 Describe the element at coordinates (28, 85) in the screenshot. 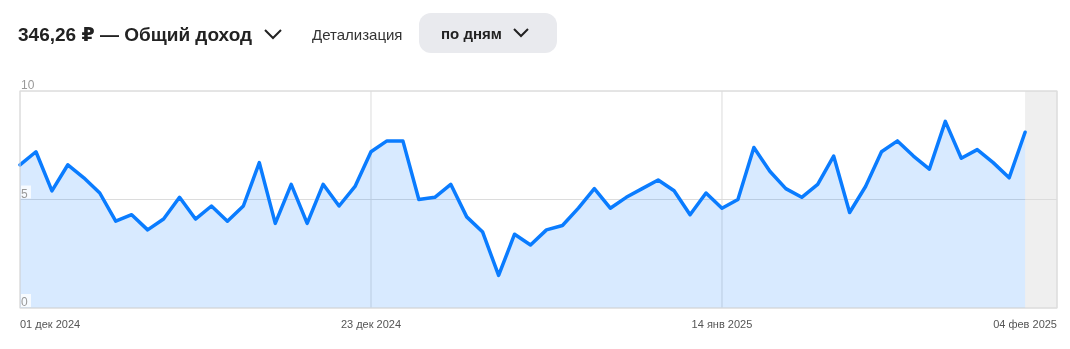

I see `y-tick-label: 10` at that location.